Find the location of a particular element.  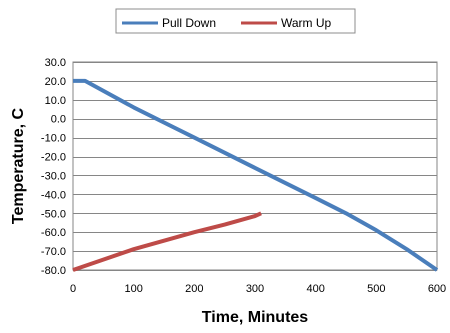

legend-label-warm-up: Warm Up is located at coordinates (306, 23).